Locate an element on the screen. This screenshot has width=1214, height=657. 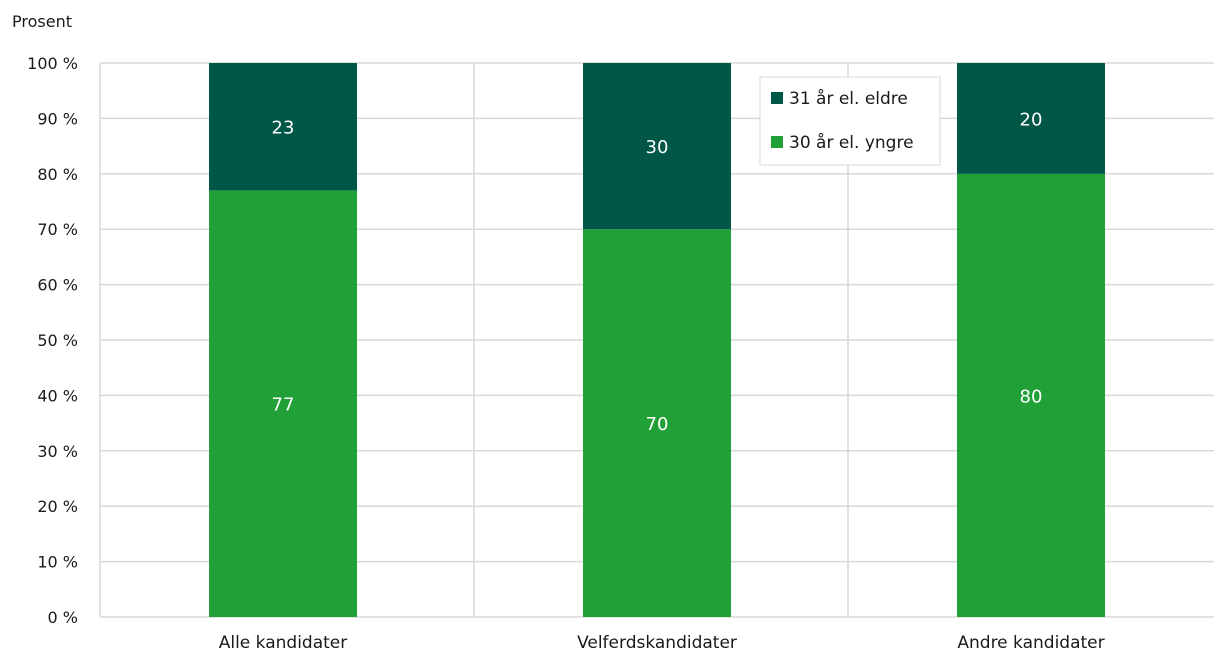
bar-data-label: 20 is located at coordinates (1031, 119).